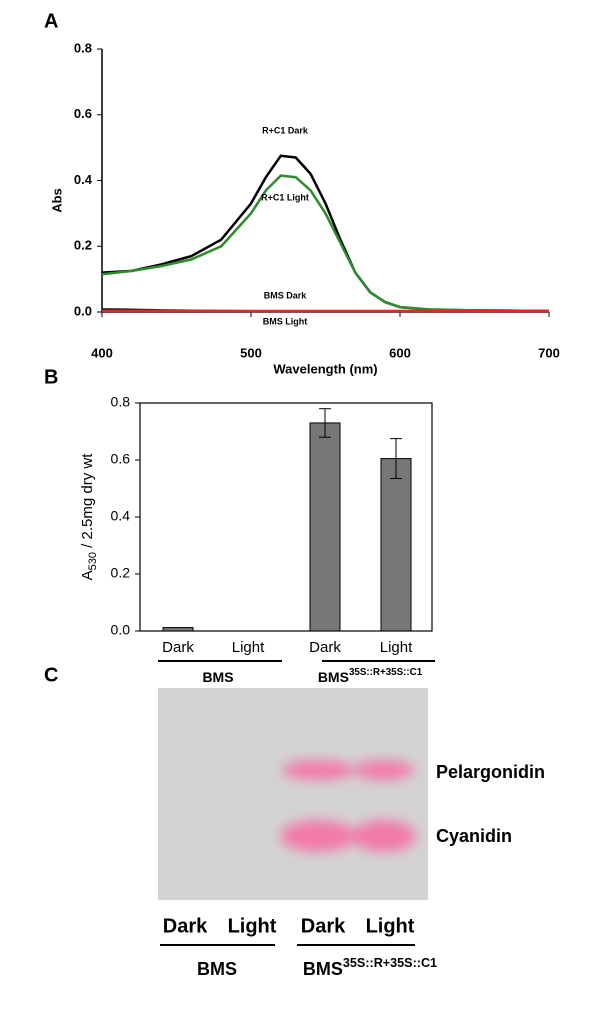  Describe the element at coordinates (56, 200) in the screenshot. I see `y-axis-label: Abs` at that location.